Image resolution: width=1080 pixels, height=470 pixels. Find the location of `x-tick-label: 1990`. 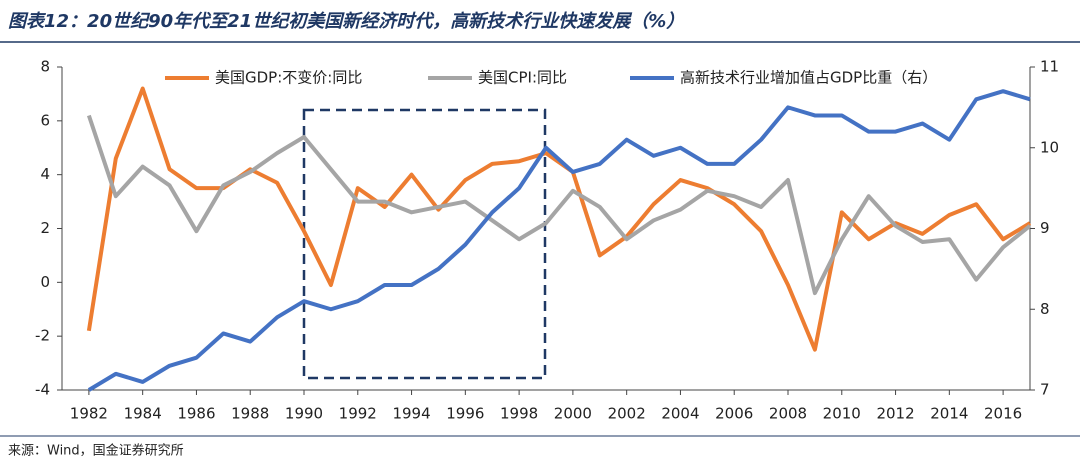

x-tick-label: 1990 is located at coordinates (304, 414).